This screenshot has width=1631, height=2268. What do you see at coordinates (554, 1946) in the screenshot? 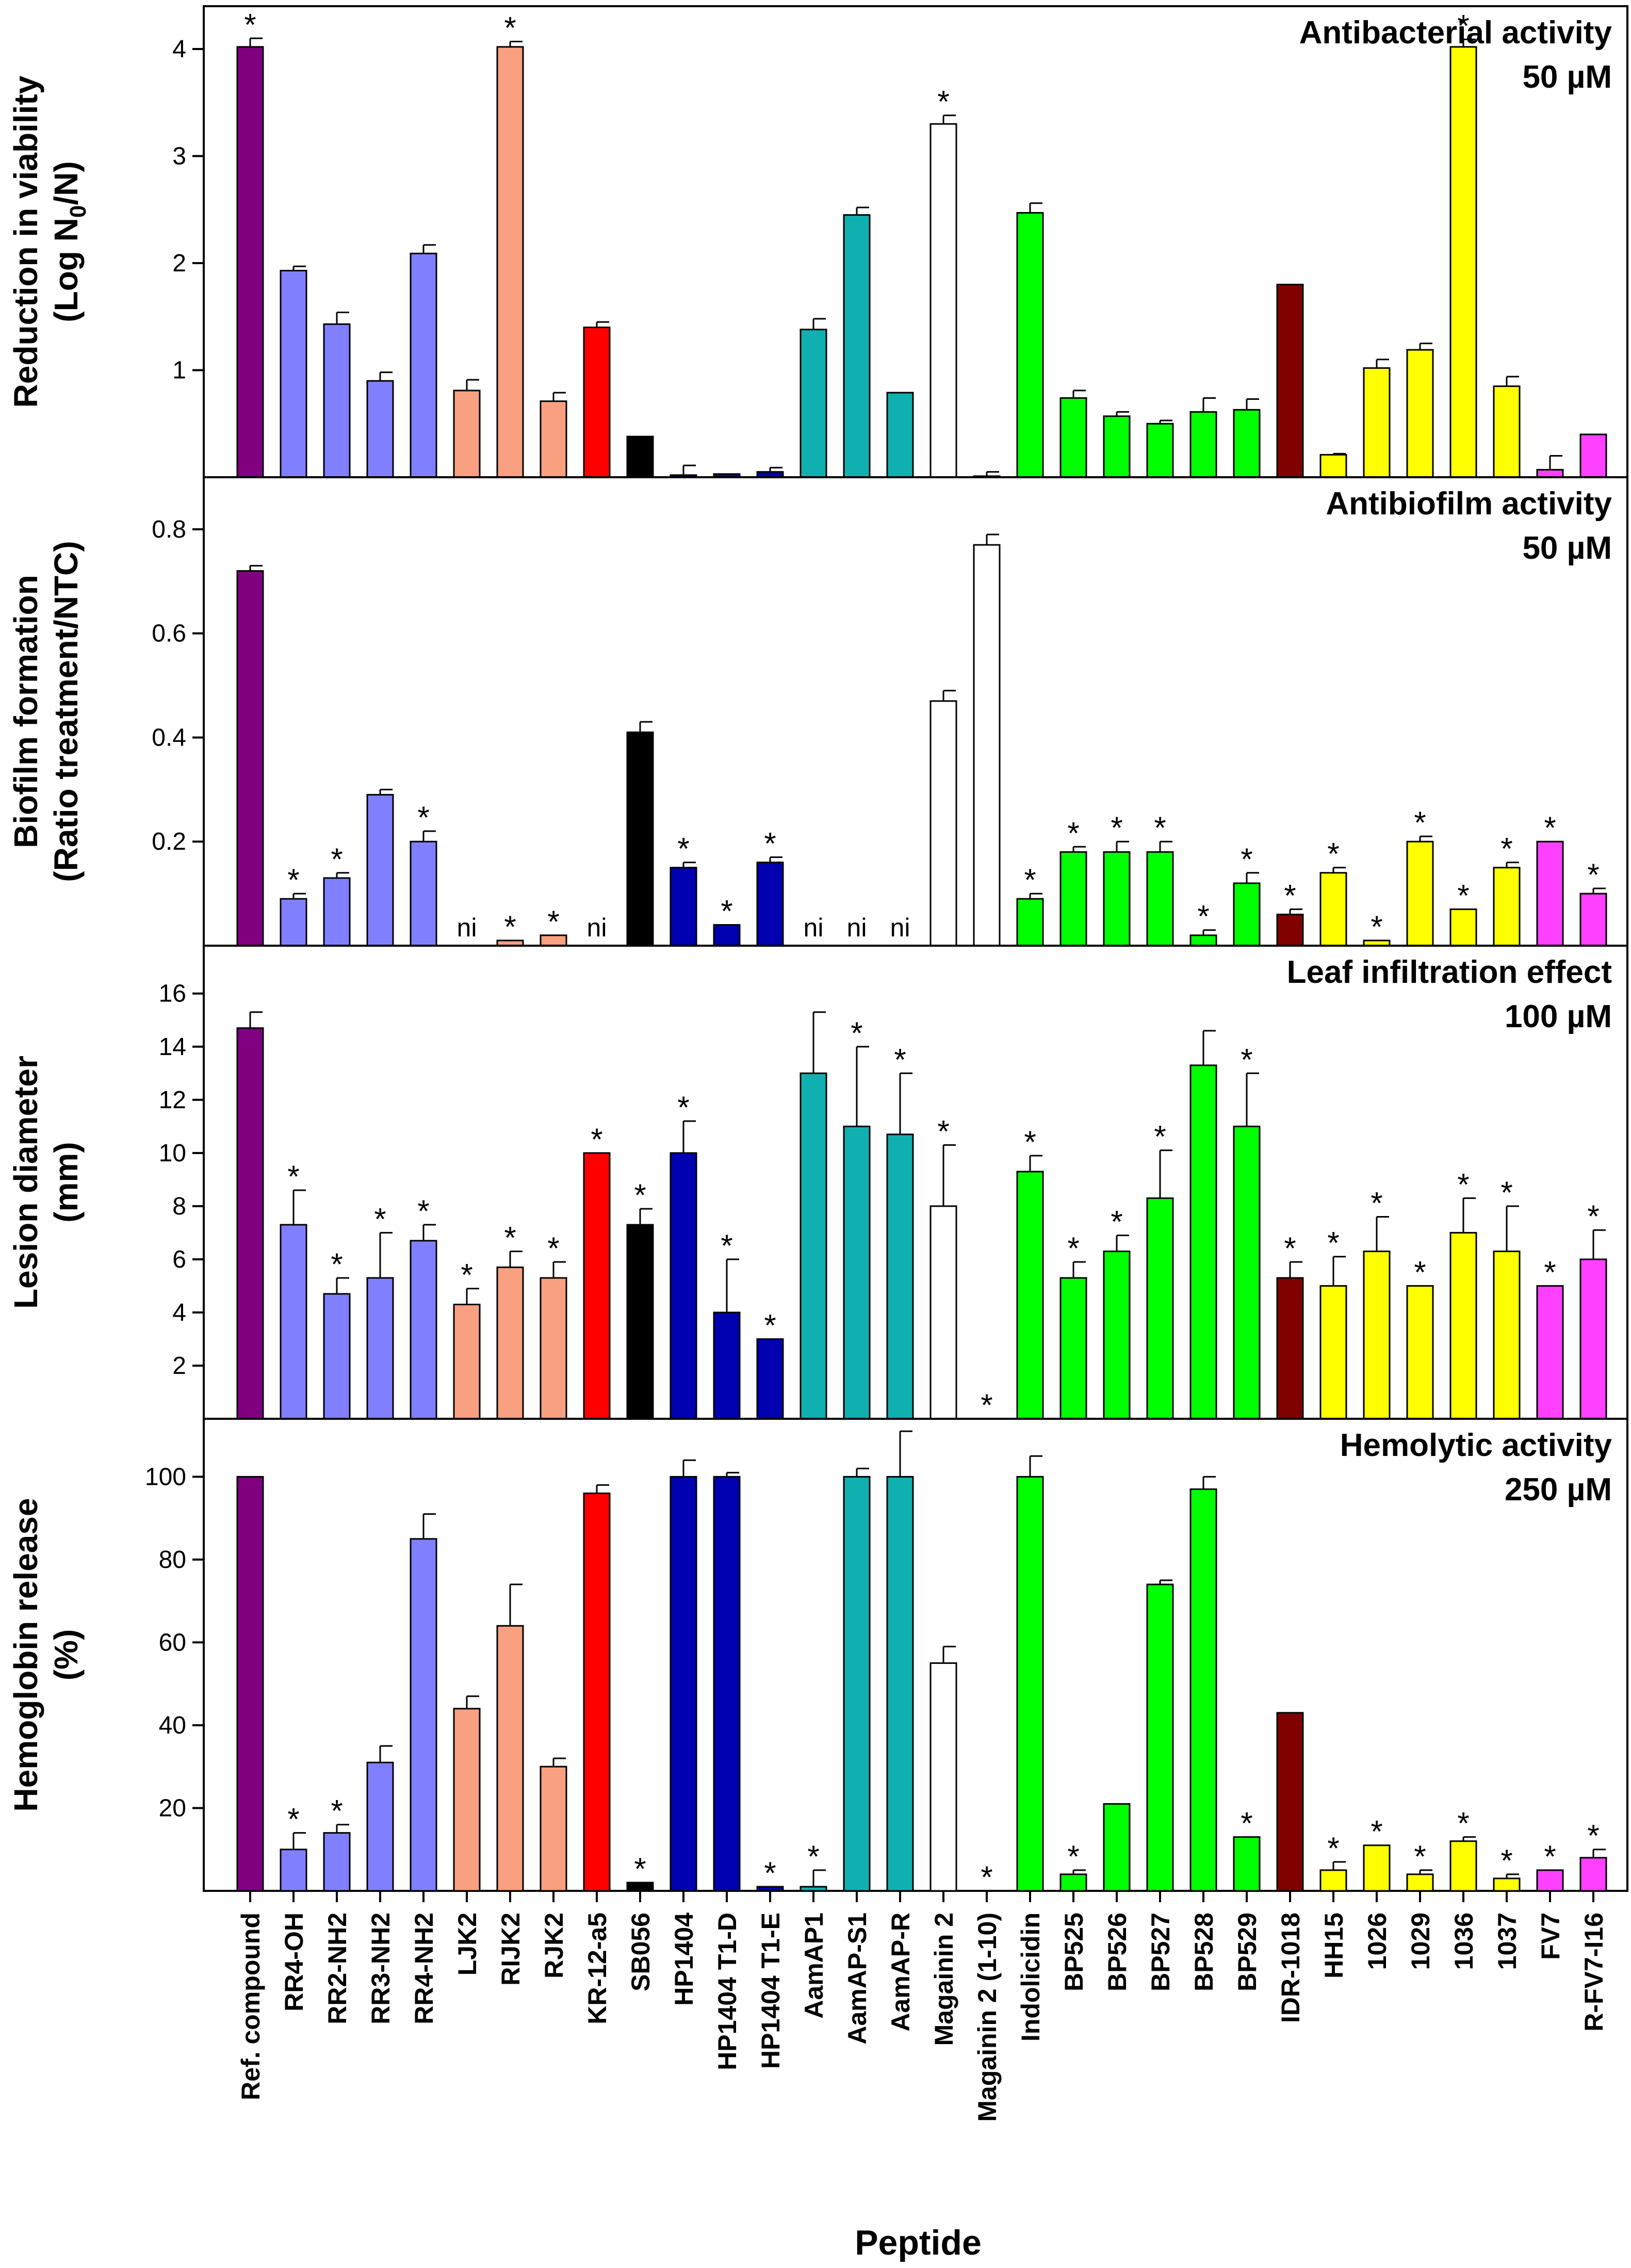
I see `x-tick-label-RJK2: RJK2` at bounding box center [554, 1946].